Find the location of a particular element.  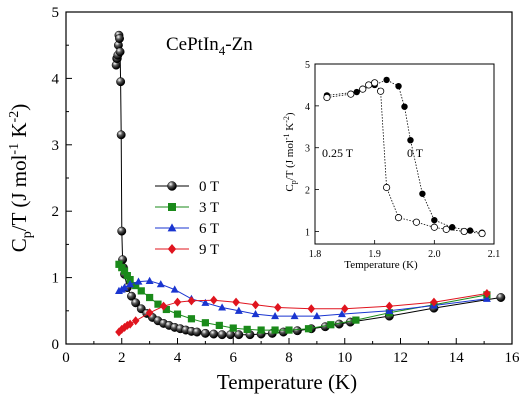

main-y-tick-label: 2 is located at coordinates (56, 212).